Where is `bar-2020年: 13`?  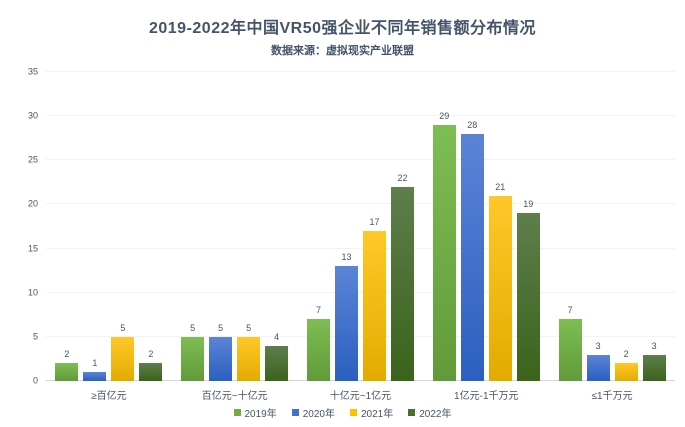
bar-2020年: 13 is located at coordinates (346, 317).